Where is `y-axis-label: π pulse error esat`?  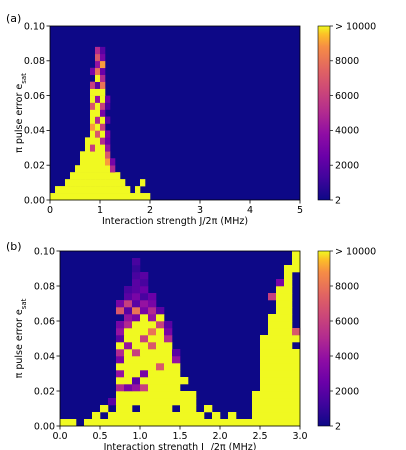 y-axis-label: π pulse error esat is located at coordinates (21, 113).